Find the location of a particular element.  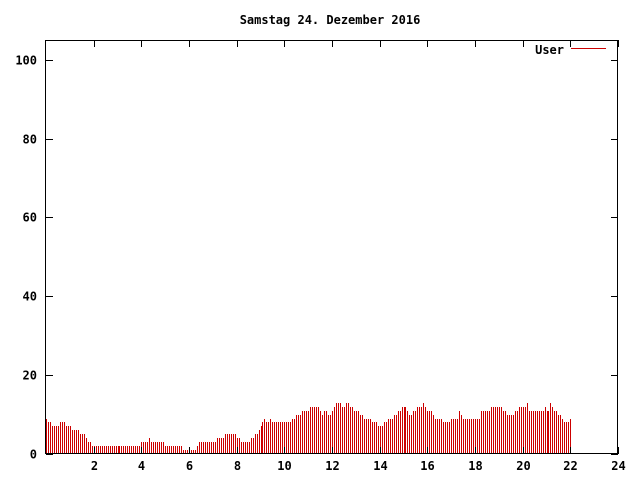

legend: User is located at coordinates (570, 50).